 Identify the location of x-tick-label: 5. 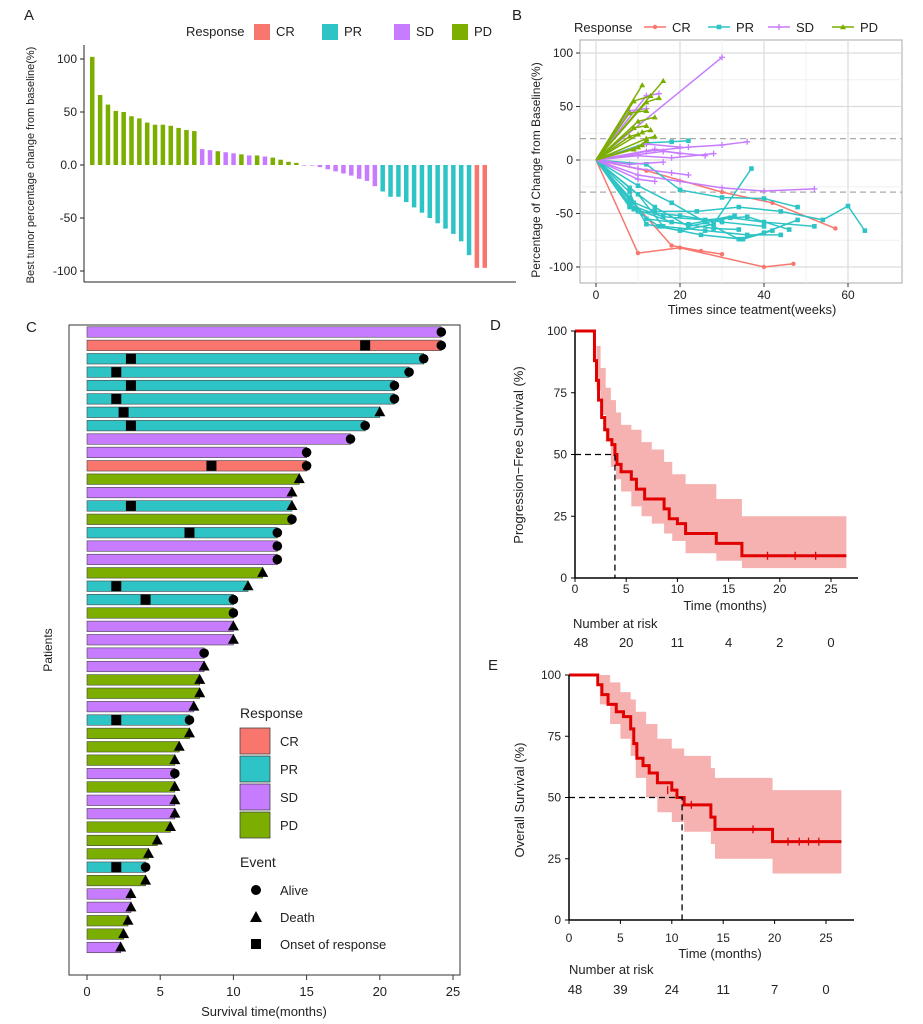
(626, 589).